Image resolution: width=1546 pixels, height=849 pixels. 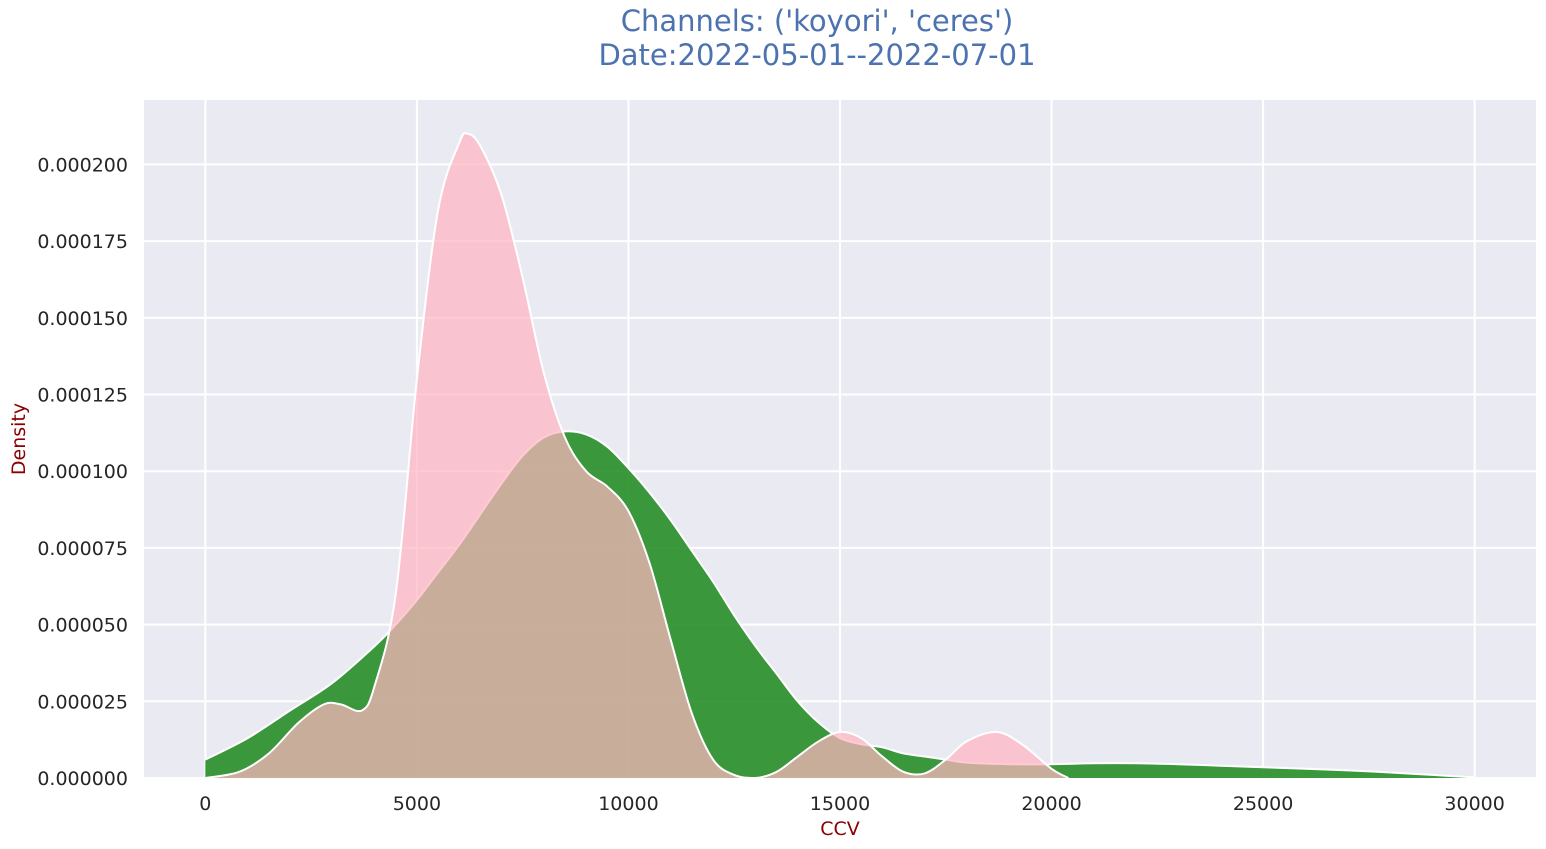 What do you see at coordinates (82, 779) in the screenshot?
I see `y-tick-label: 0.000000` at bounding box center [82, 779].